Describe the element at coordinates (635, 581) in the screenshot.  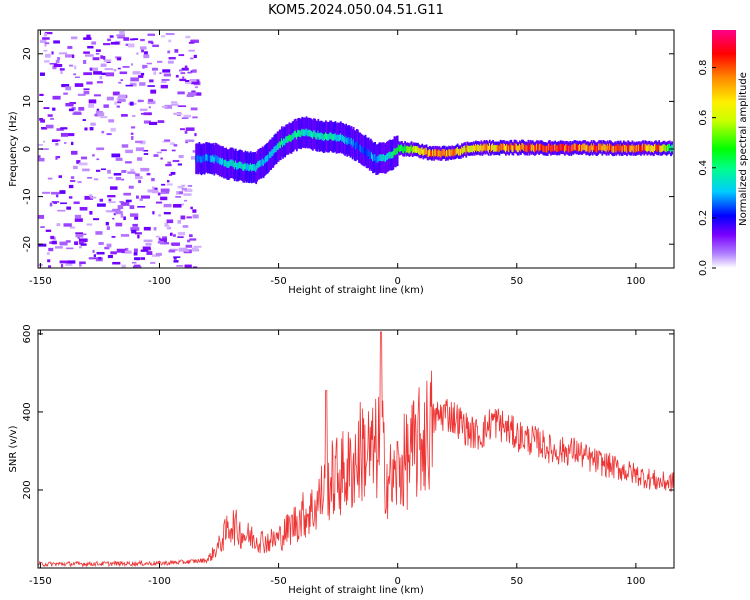
I see `x-tick-label: 100` at that location.